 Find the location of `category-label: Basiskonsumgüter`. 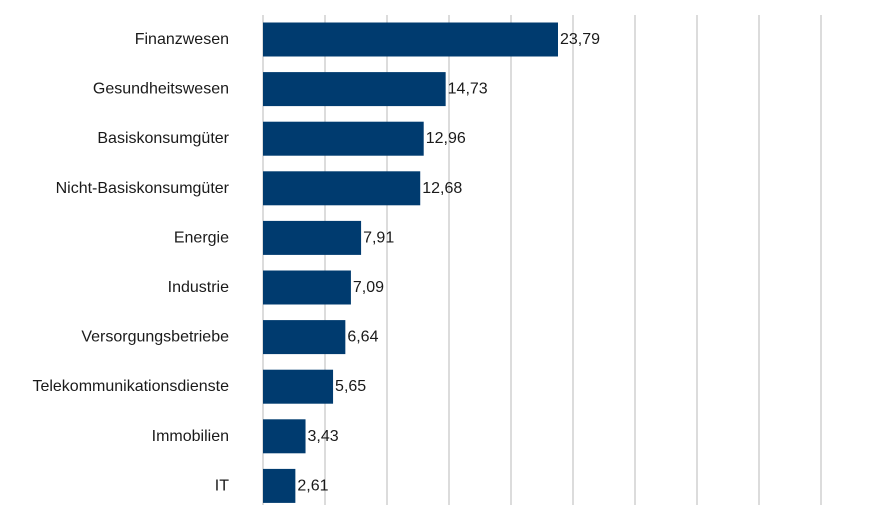

category-label: Basiskonsumgüter is located at coordinates (163, 138).